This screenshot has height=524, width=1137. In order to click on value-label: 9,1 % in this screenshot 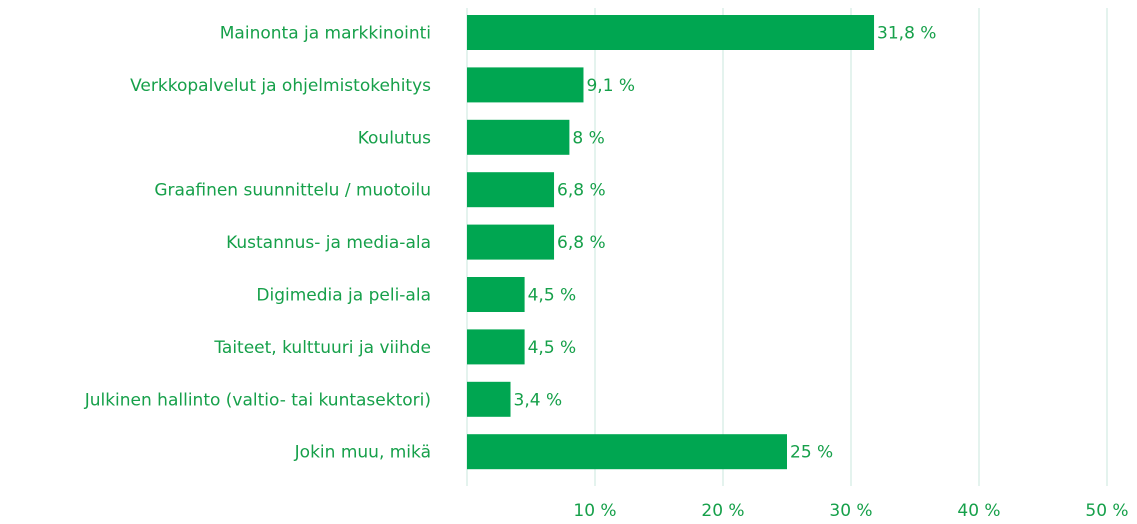, I will do `click(610, 86)`.